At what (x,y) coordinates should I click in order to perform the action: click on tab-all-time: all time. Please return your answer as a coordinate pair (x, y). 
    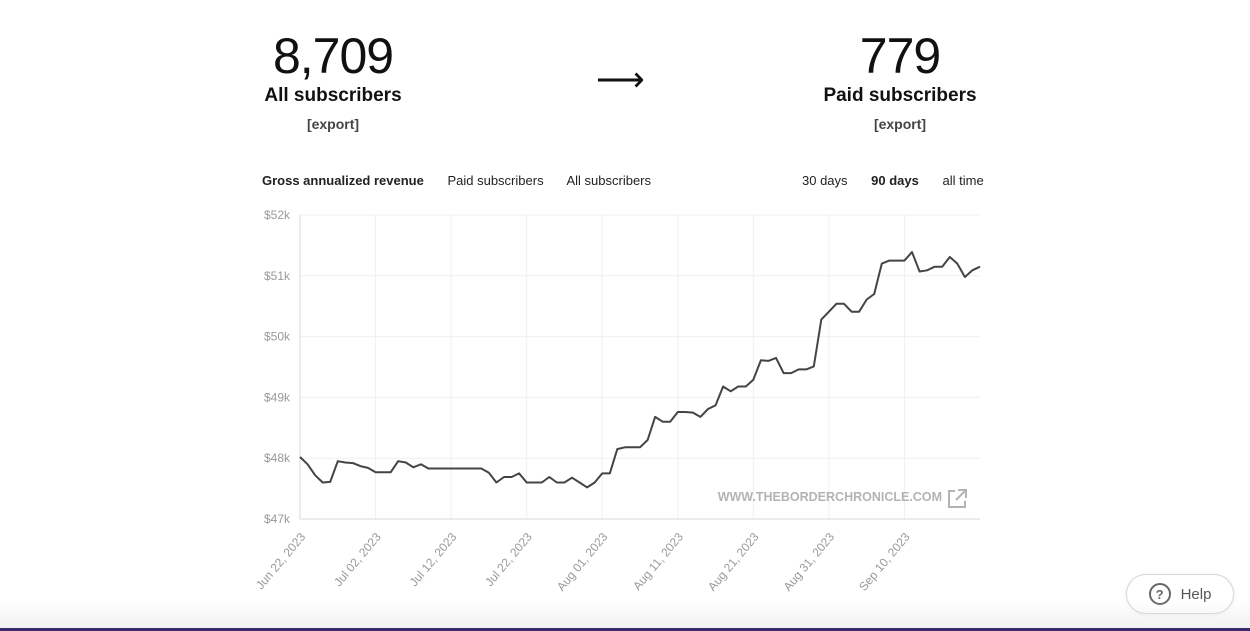
    Looking at the image, I should click on (963, 180).